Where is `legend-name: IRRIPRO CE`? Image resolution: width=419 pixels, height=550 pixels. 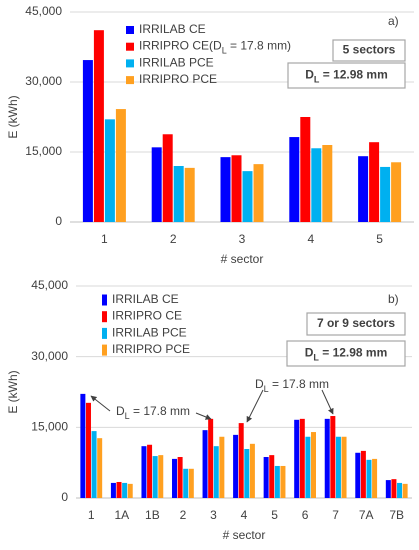
legend-name: IRRIPRO CE is located at coordinates (174, 46).